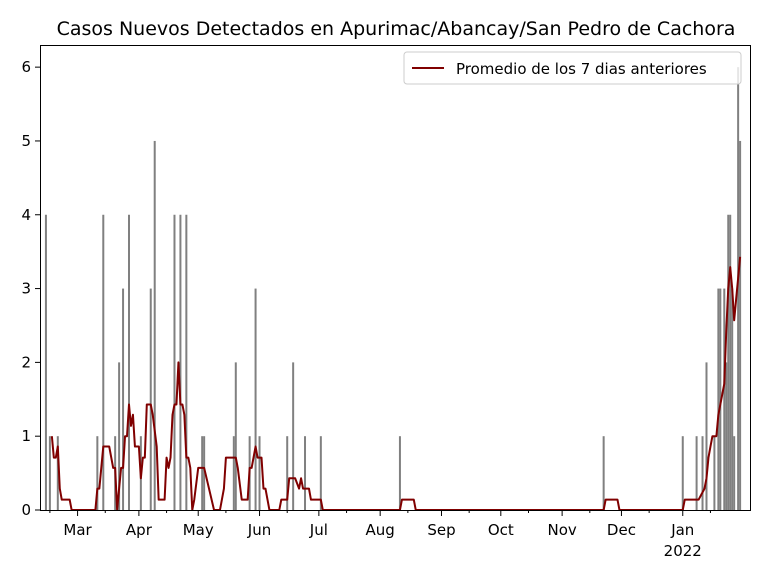 This screenshot has height=576, width=768. What do you see at coordinates (380, 530) in the screenshot?
I see `x-tick-label-aug: Aug` at bounding box center [380, 530].